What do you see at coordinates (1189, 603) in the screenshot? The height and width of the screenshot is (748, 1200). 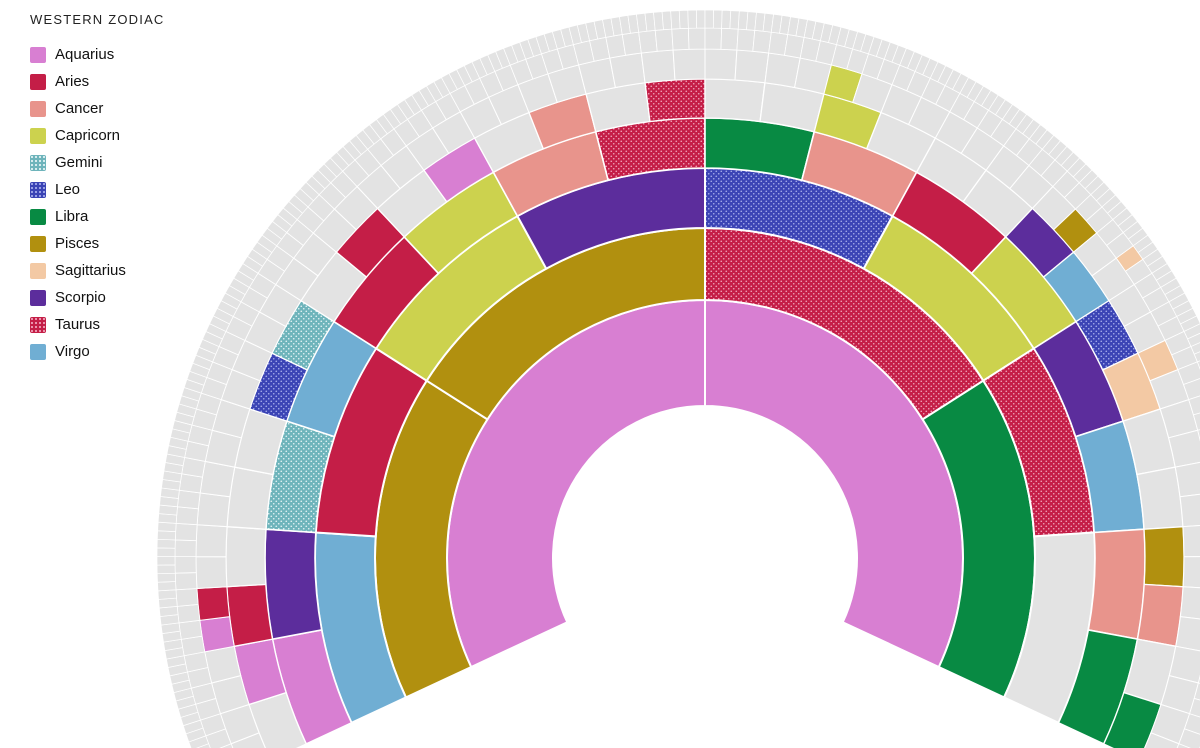 I see `fan-cell-gen6-58-unknown` at bounding box center [1189, 603].